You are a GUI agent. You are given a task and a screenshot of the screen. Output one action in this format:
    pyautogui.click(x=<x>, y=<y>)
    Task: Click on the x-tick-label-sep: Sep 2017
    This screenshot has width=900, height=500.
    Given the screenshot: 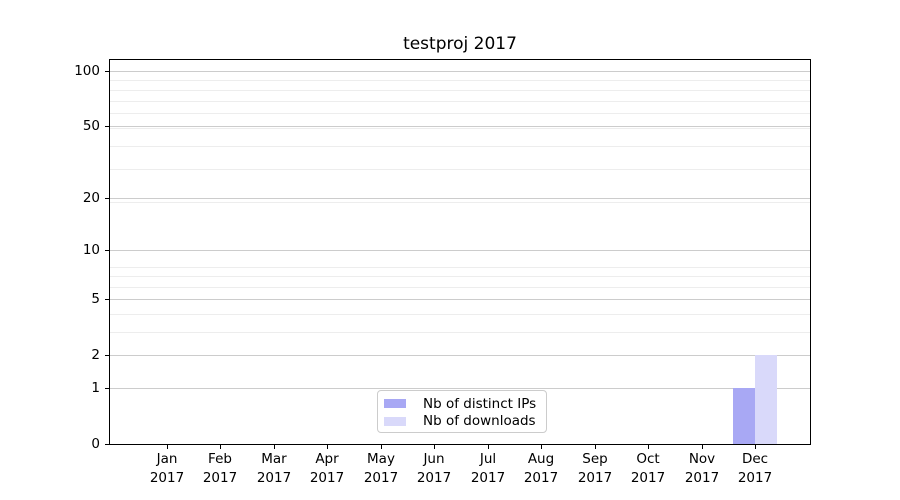 What is the action you would take?
    pyautogui.click(x=595, y=468)
    